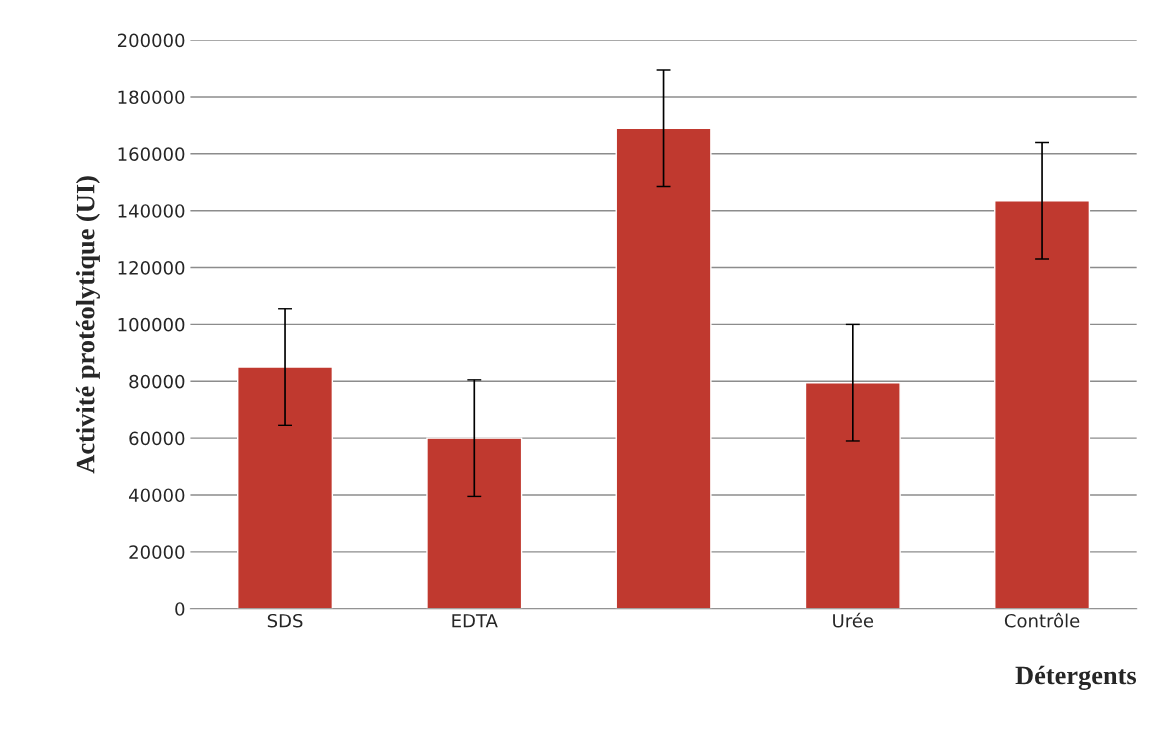 The height and width of the screenshot is (729, 1154). I want to click on y-tick-label: 100000, so click(151, 324).